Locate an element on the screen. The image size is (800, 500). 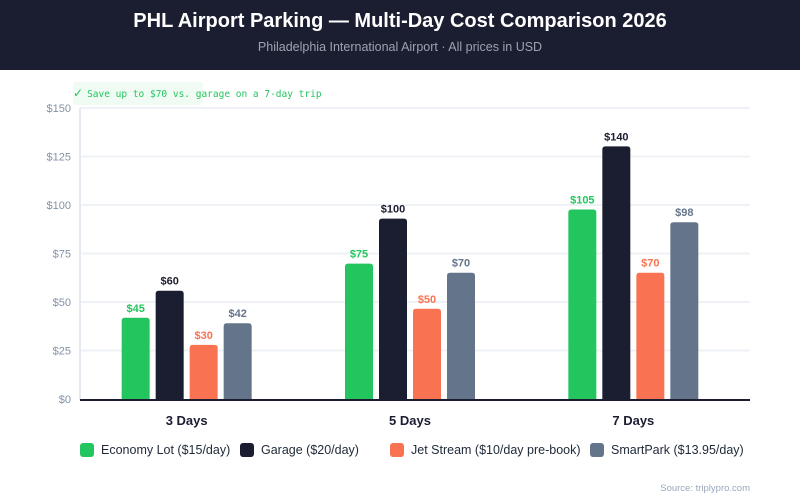
bar-value-label: $140 is located at coordinates (616, 137).